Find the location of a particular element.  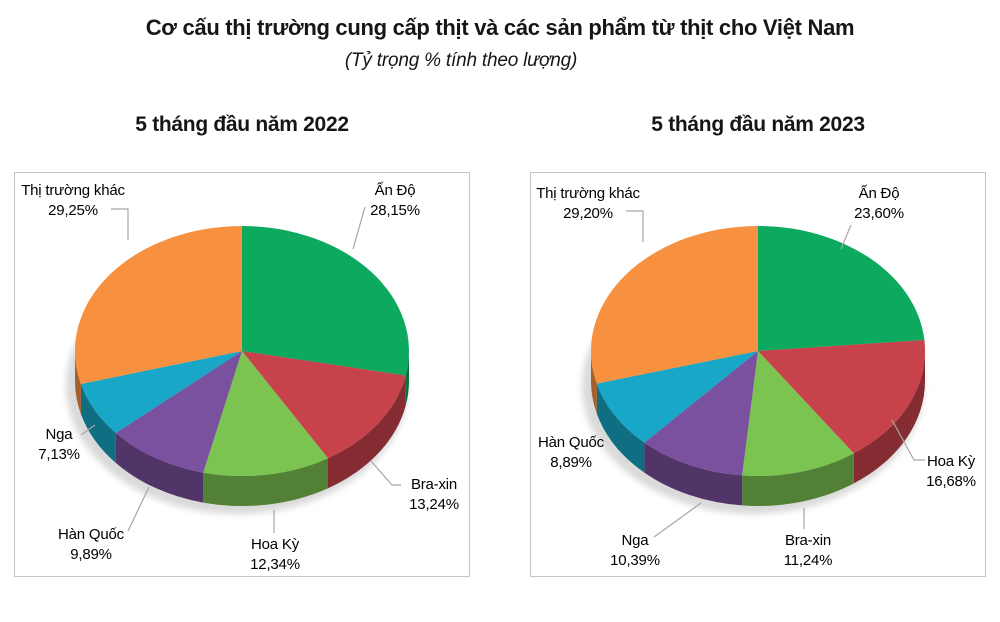

slice-value: 11,24% is located at coordinates (808, 560).